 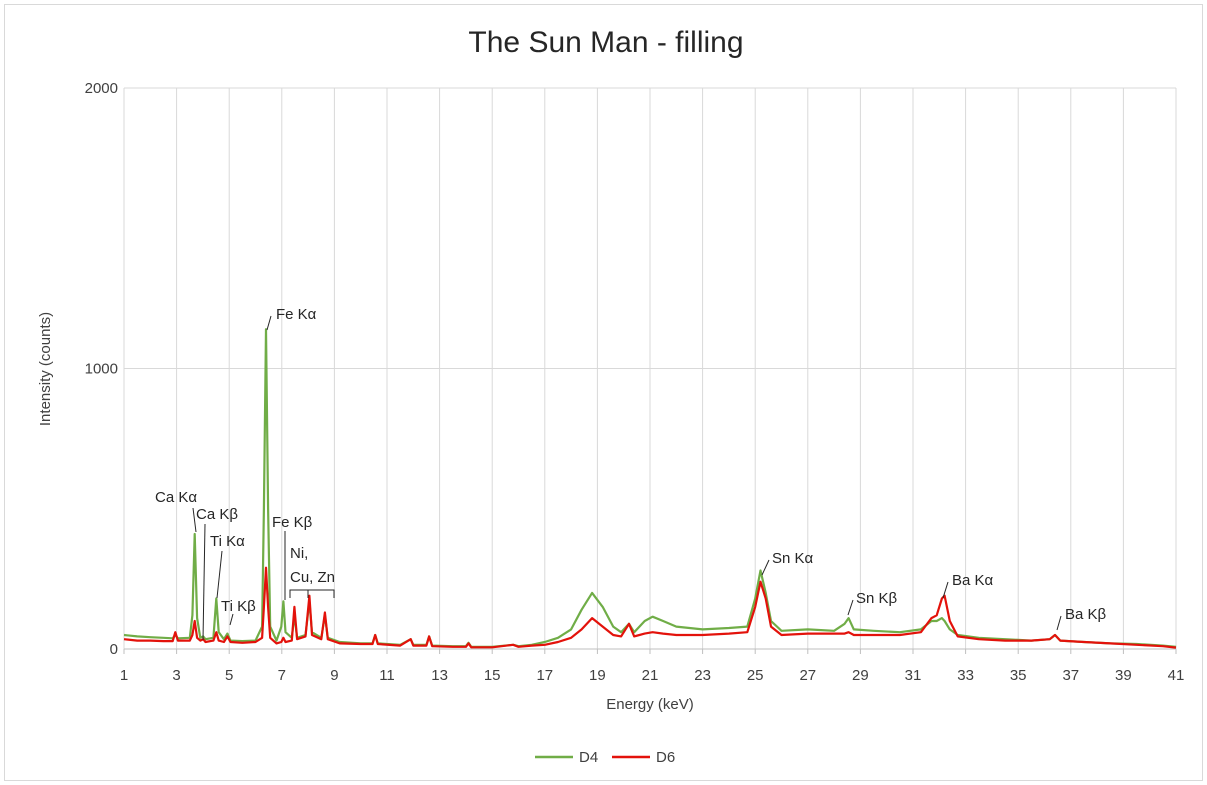 I want to click on x-tick-label: 37, so click(x=1070, y=675).